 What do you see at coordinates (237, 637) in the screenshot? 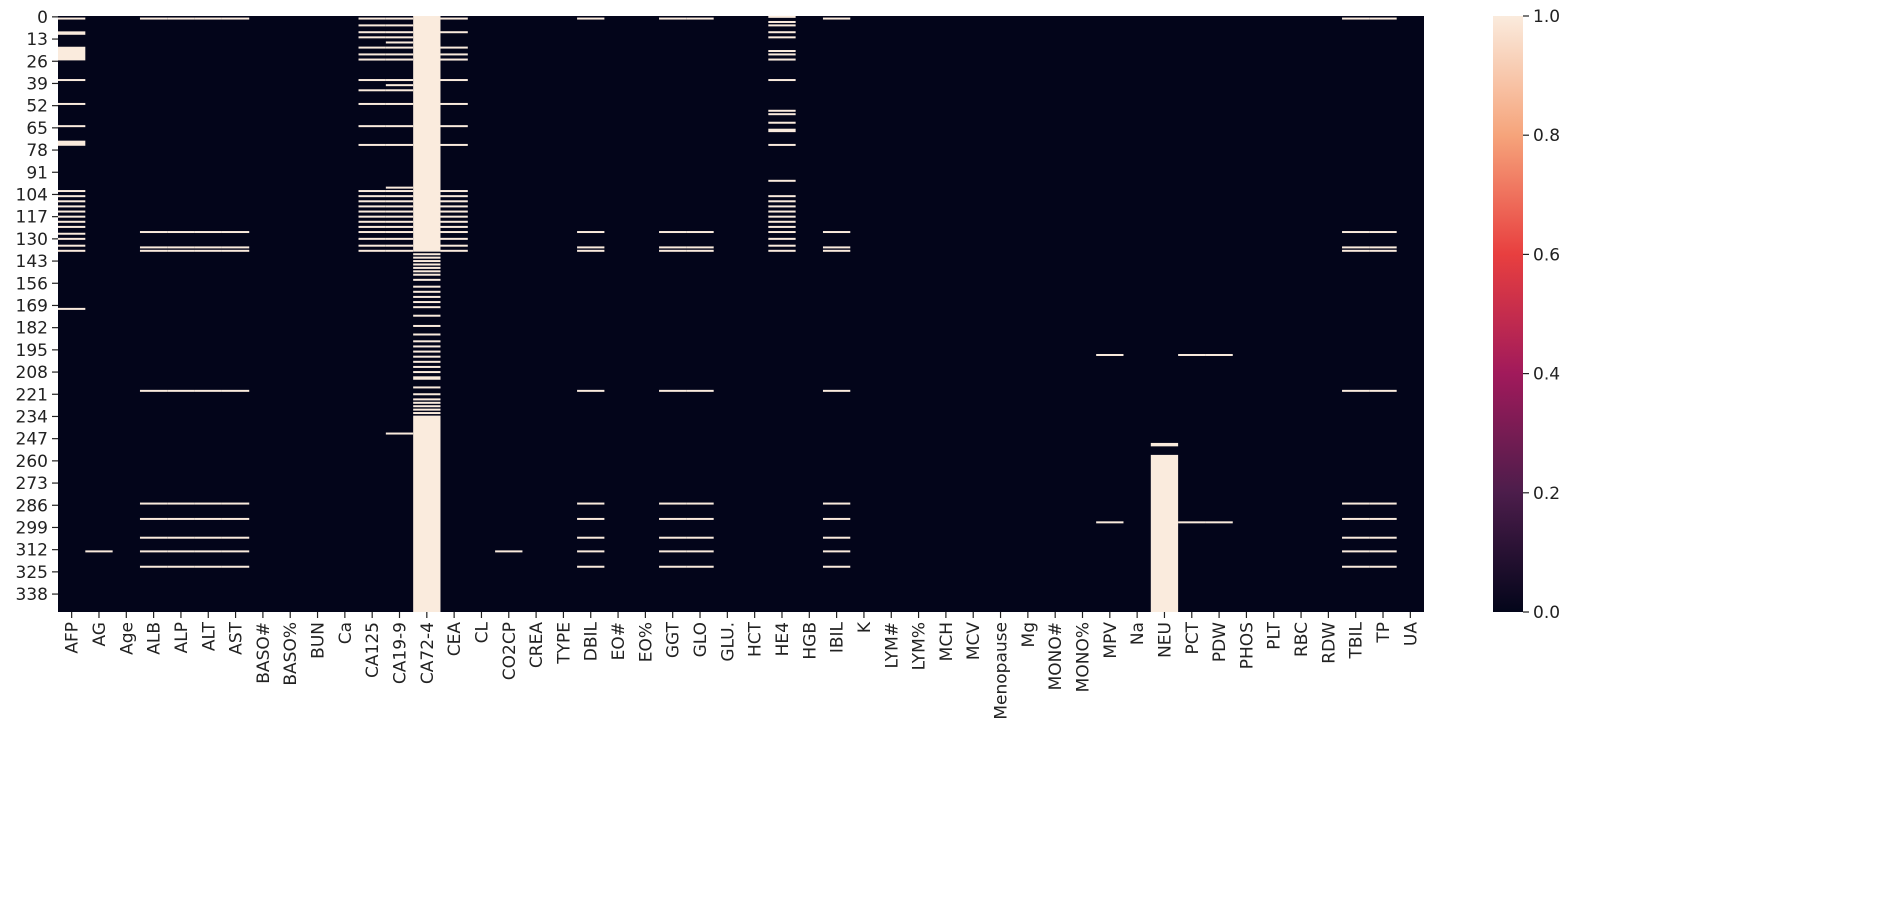
I see `x-tick-label: AST` at bounding box center [237, 637].